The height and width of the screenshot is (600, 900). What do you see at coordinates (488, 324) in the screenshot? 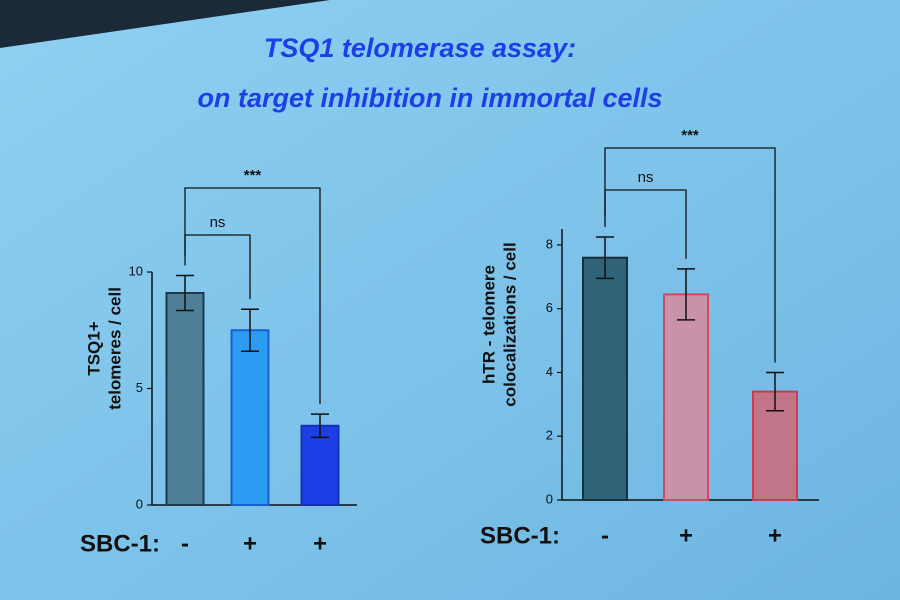
I see `y-axis-label: hTR - telomere` at bounding box center [488, 324].